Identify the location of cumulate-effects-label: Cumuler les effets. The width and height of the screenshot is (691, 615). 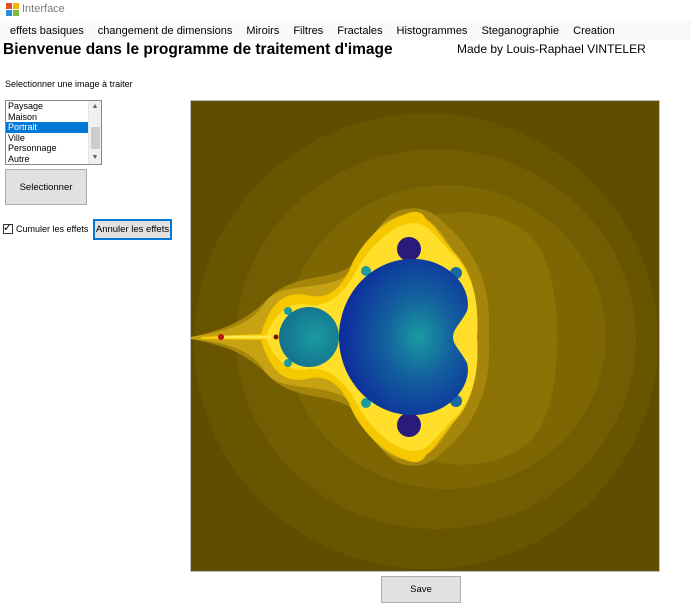
(52, 229).